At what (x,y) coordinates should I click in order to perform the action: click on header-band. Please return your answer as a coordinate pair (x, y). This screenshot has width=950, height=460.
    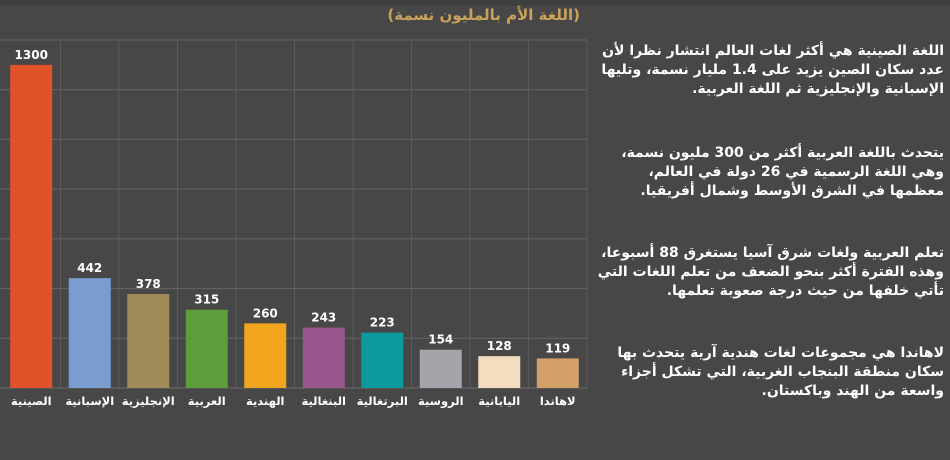
    Looking at the image, I should click on (475, 3).